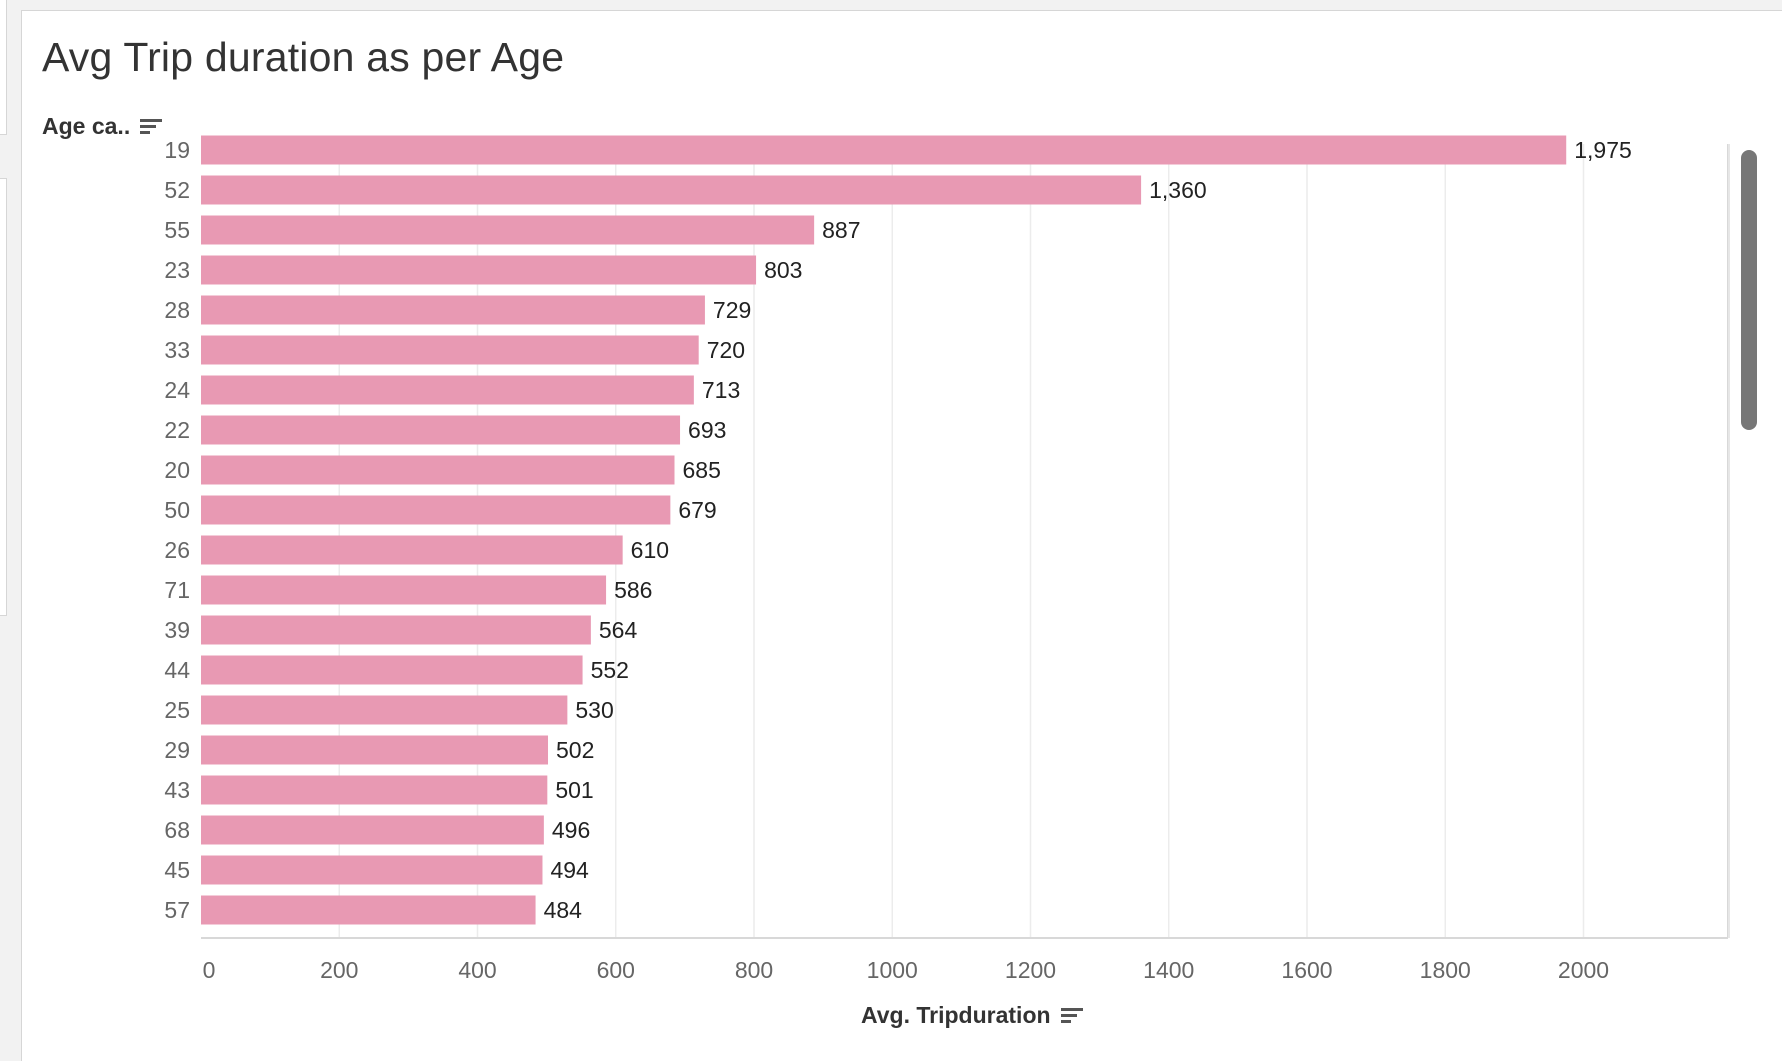 This screenshot has width=1782, height=1061. Describe the element at coordinates (177, 190) in the screenshot. I see `y-tick-label: 52` at that location.